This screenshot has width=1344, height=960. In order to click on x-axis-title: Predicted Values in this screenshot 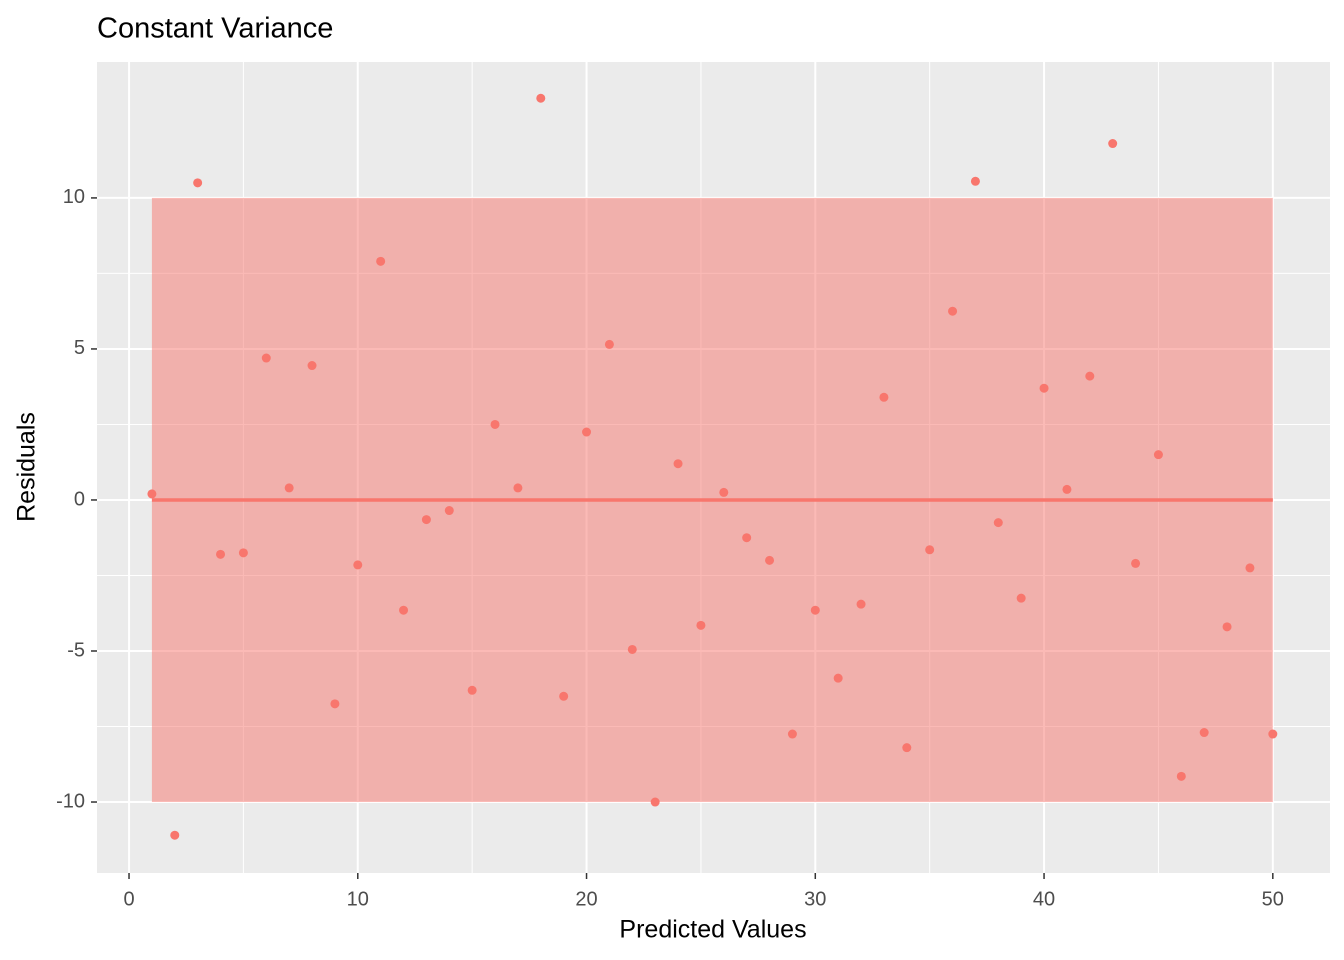, I will do `click(712, 930)`.